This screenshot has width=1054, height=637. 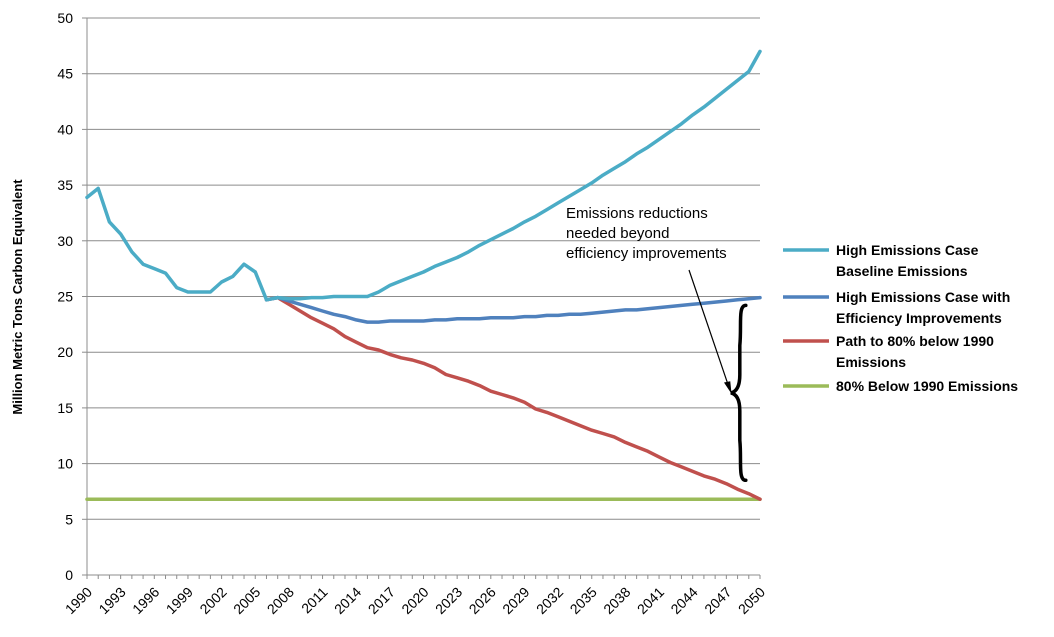 What do you see at coordinates (683, 600) in the screenshot?
I see `x-tick-label: 2044` at bounding box center [683, 600].